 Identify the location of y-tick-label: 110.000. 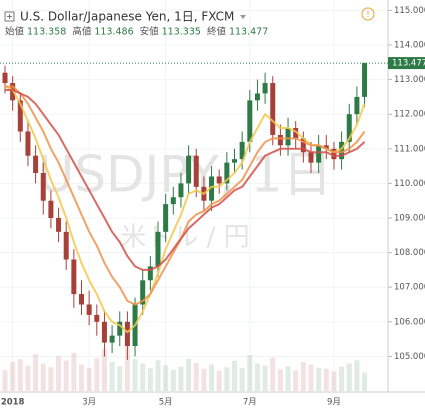
(409, 184).